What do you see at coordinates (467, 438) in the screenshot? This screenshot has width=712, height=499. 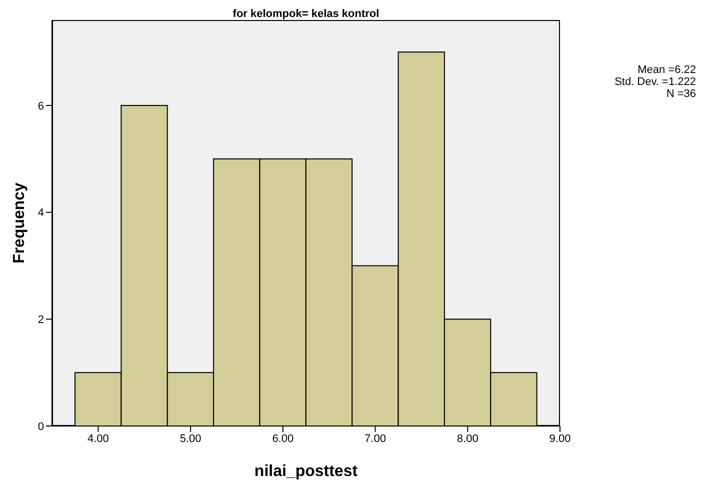 I see `x-tick-label: 8.00` at bounding box center [467, 438].